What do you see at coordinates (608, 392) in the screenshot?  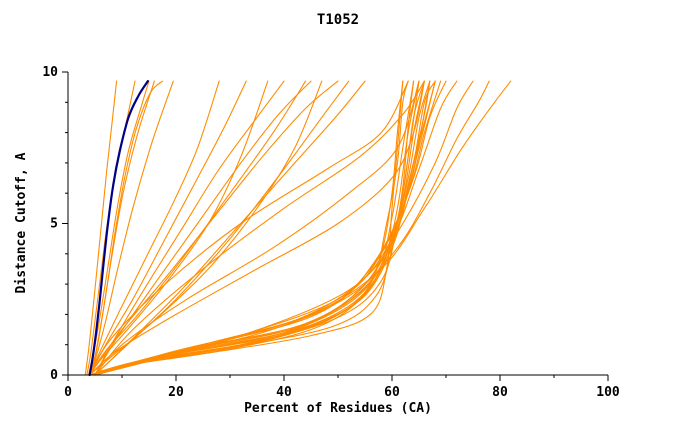 I see `x-tick-label: 100` at bounding box center [608, 392].